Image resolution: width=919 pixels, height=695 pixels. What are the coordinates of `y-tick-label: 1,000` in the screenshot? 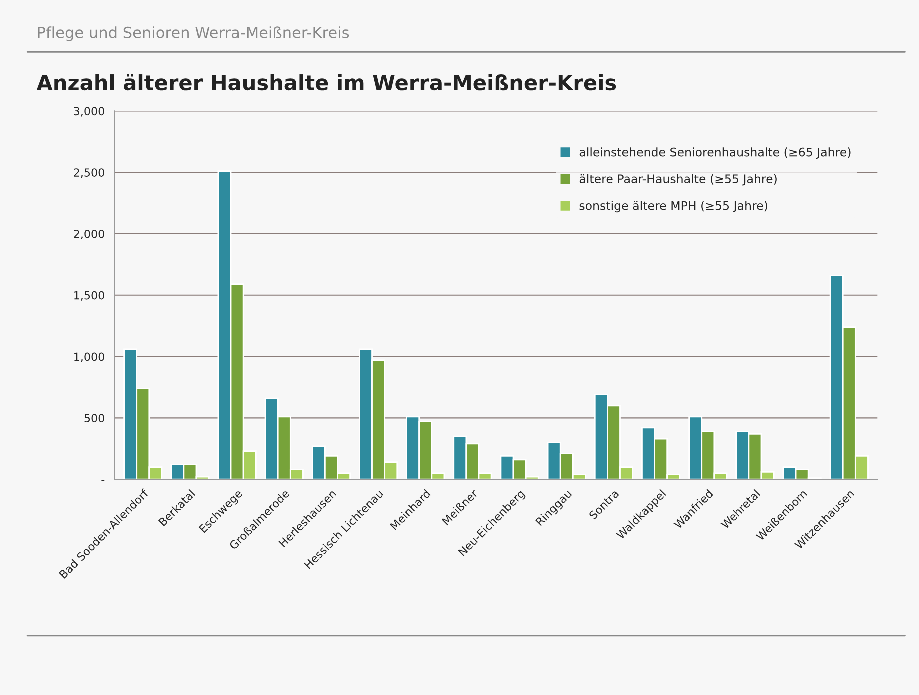 It's located at (89, 357).